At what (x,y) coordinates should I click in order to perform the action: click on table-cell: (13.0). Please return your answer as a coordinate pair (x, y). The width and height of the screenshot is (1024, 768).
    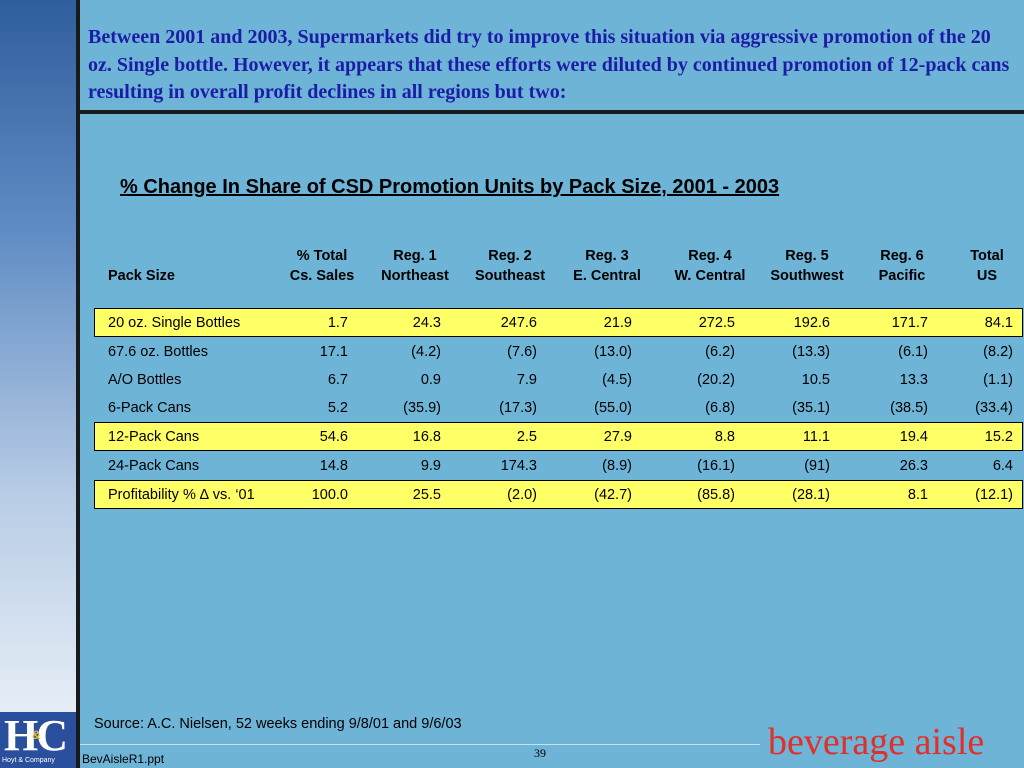
    Looking at the image, I should click on (613, 352).